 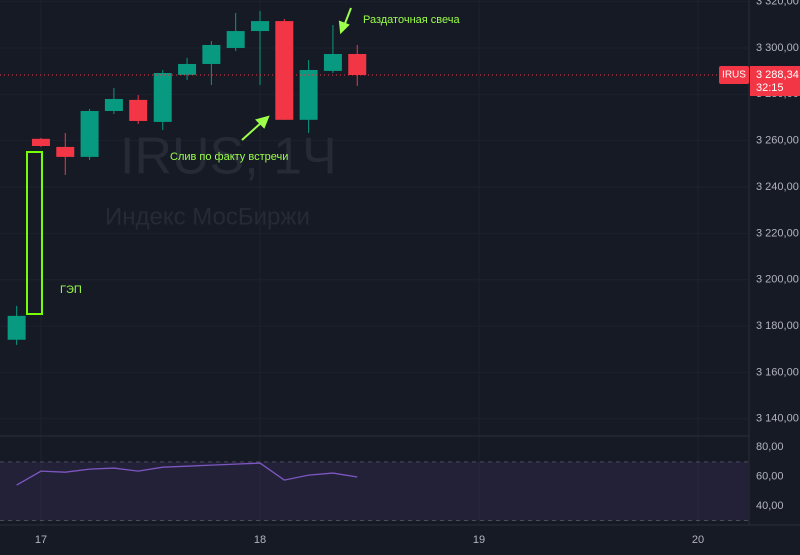 I want to click on symbol-tag, so click(x=734, y=74).